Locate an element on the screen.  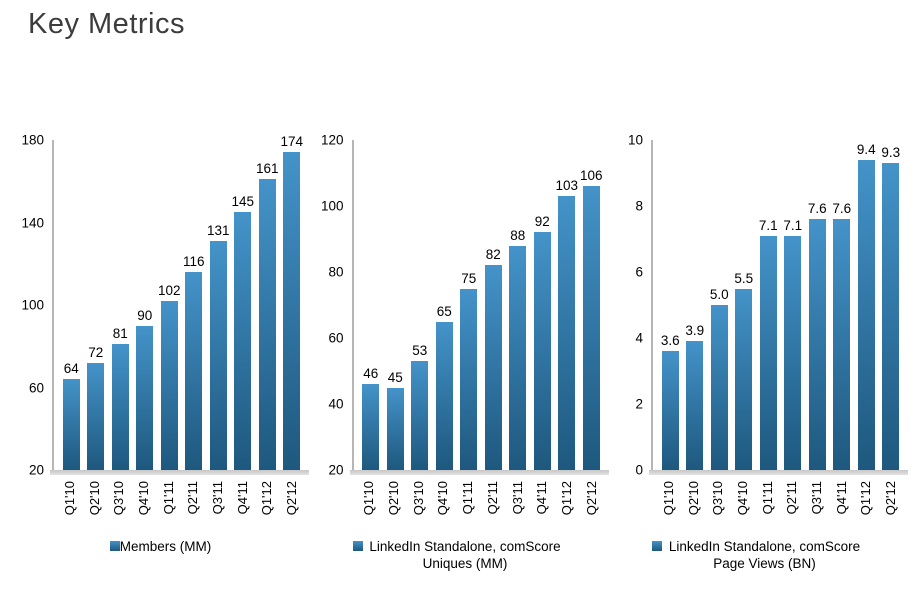
bar-value-label: 103 is located at coordinates (567, 186).